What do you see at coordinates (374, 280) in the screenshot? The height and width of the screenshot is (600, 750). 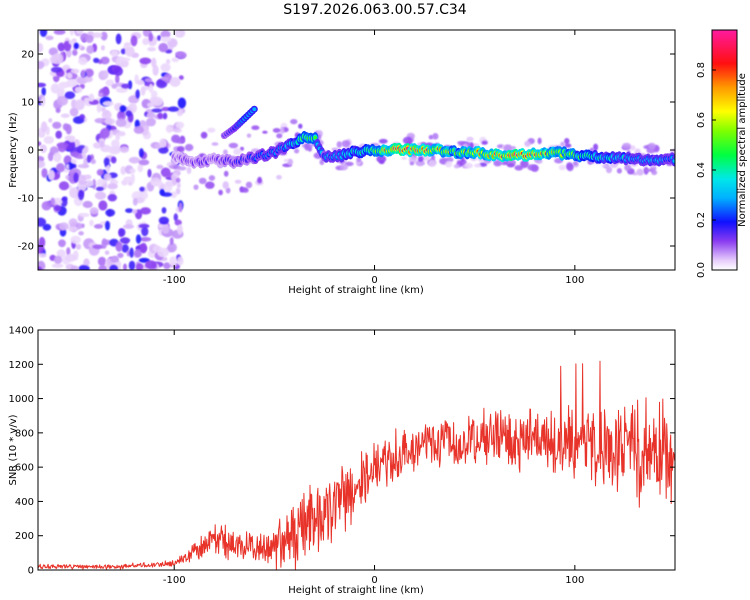 I see `x-tick-label: 0` at bounding box center [374, 280].